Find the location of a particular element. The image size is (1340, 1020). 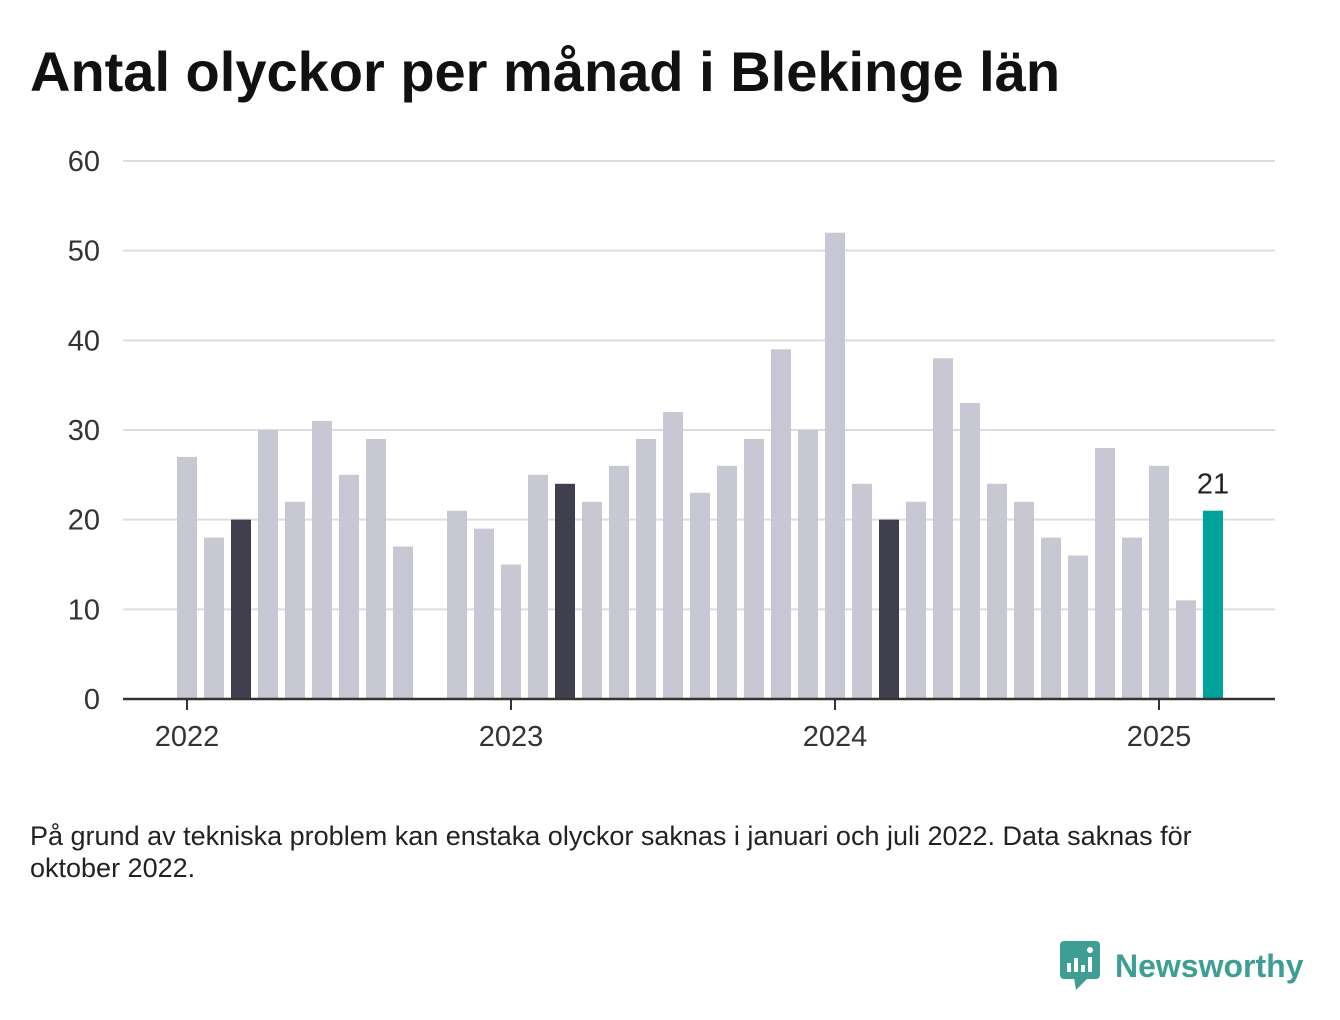

y-tick-label-40: 40 is located at coordinates (84, 341).